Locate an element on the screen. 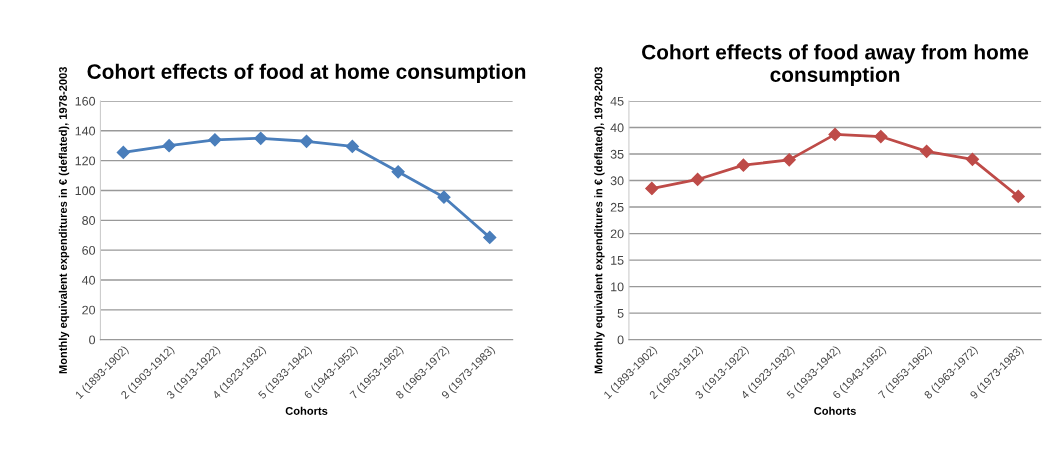 This screenshot has width=1057, height=459. y-tick-label: 80 is located at coordinates (89, 220).